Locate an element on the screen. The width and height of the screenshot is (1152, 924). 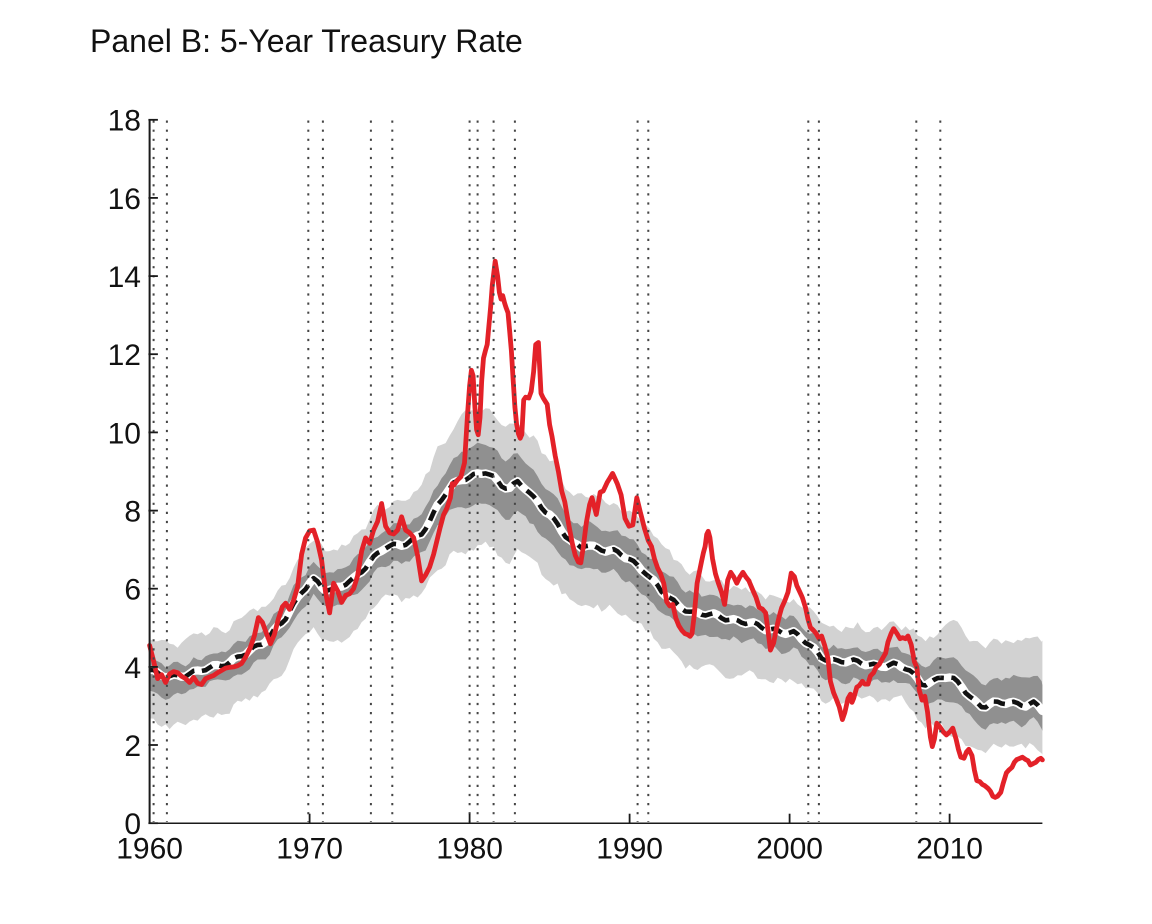
svg-text: 1980 is located at coordinates (469, 849).